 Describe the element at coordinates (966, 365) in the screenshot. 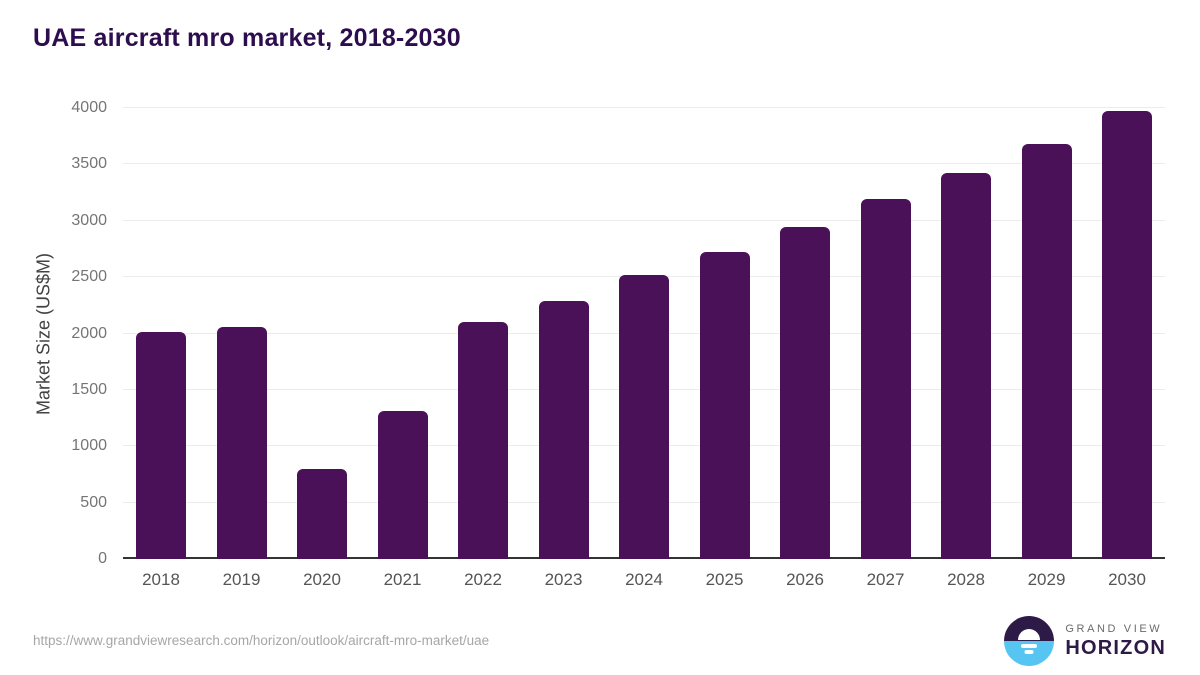

I see `bar-2028` at that location.